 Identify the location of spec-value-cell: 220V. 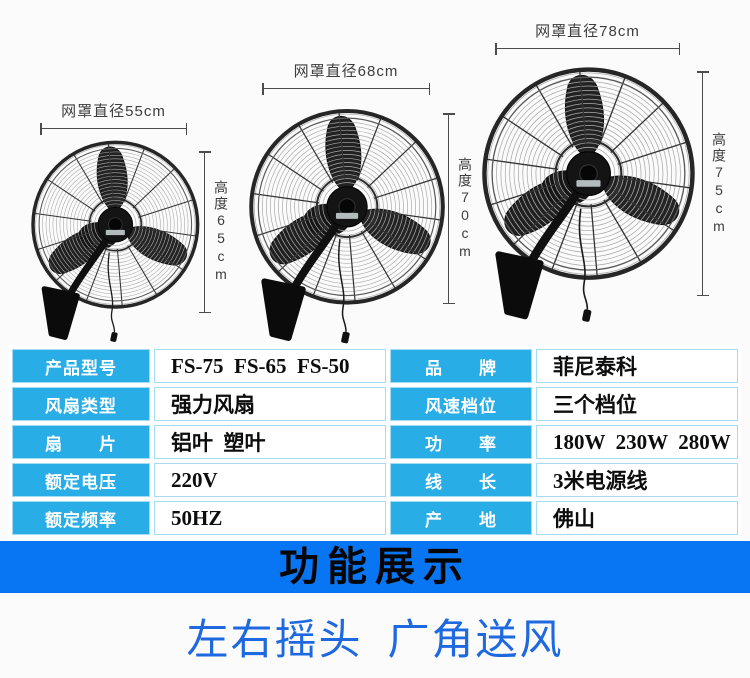
(270, 480).